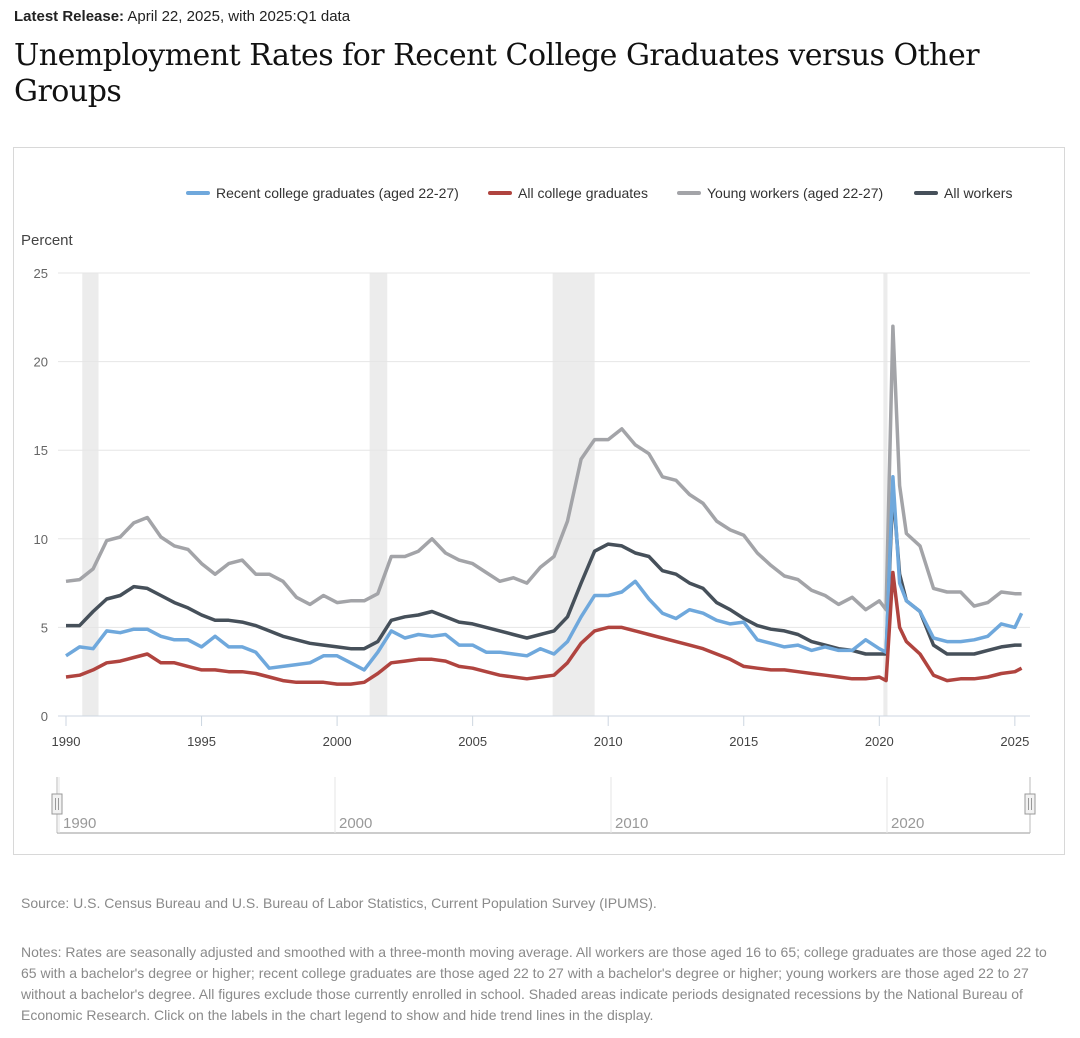 This screenshot has height=1038, width=1080. Describe the element at coordinates (583, 193) in the screenshot. I see `legend-item: All college graduates` at that location.